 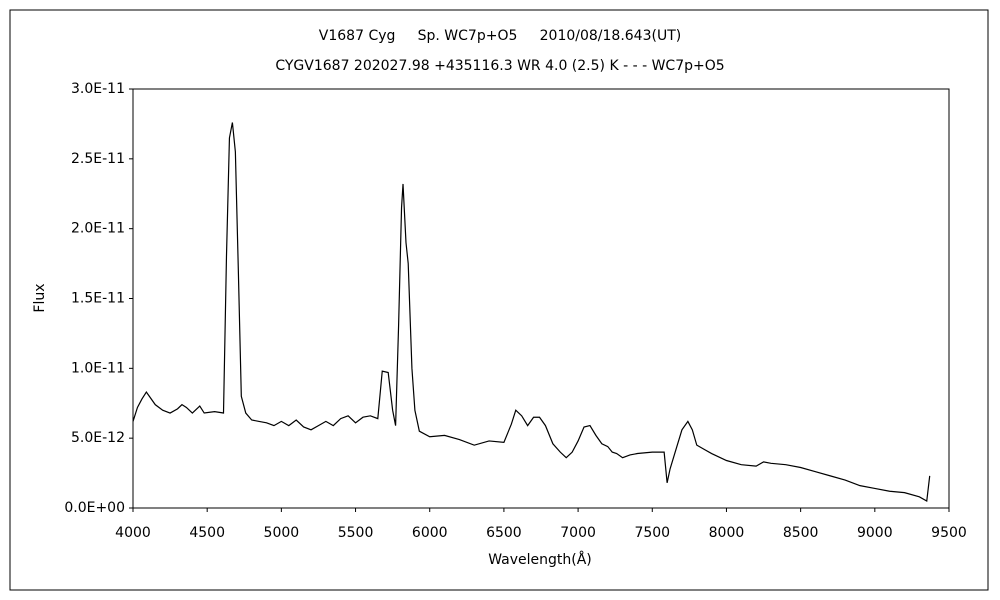 What do you see at coordinates (282, 533) in the screenshot?
I see `x-tick-label: 5000` at bounding box center [282, 533].